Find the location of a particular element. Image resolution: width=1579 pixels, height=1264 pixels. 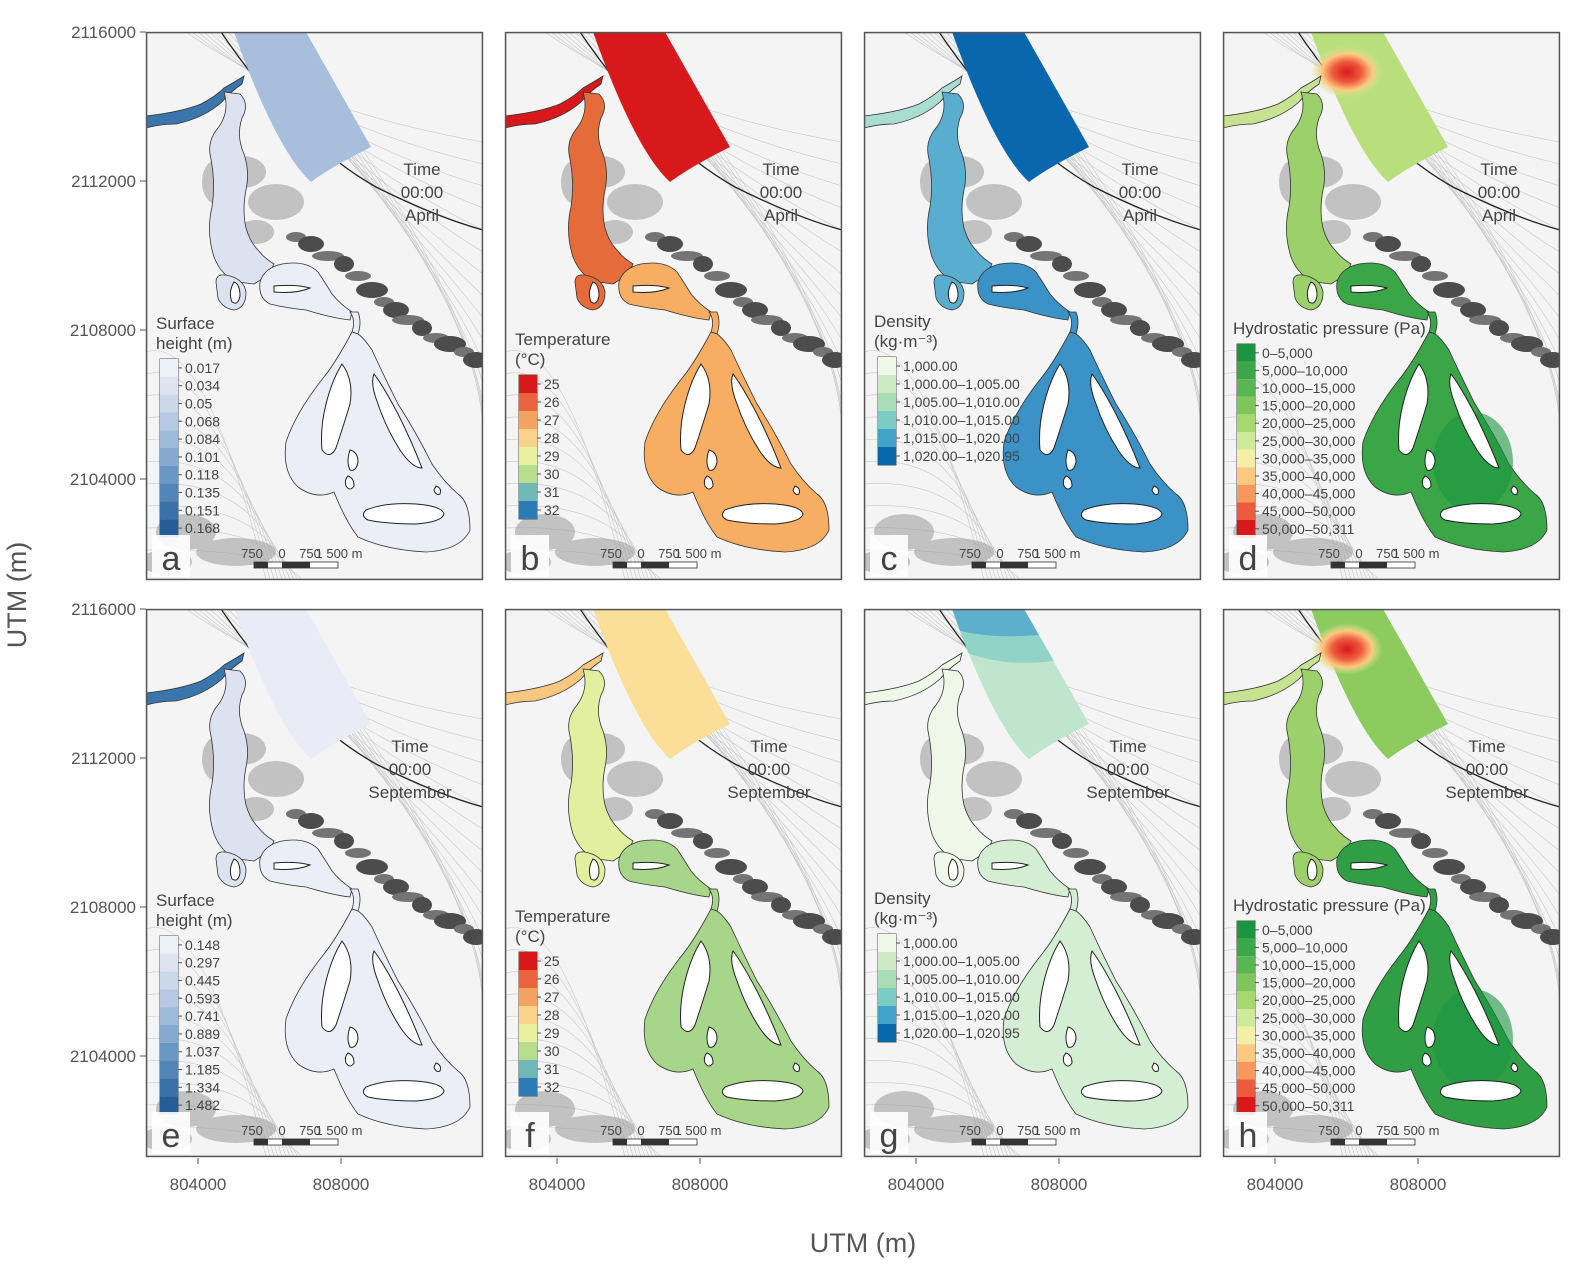

legend-title: Surface is located at coordinates (185, 900).